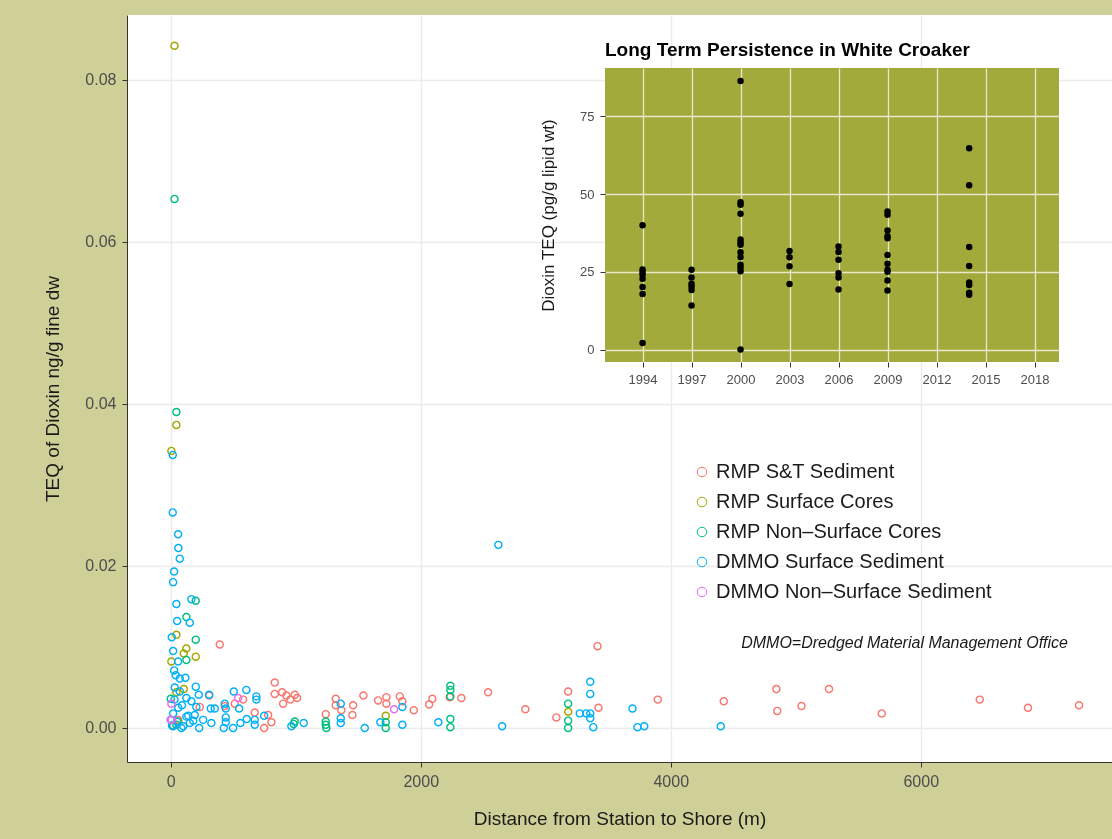 This screenshot has height=839, width=1112. Describe the element at coordinates (53, 388) in the screenshot. I see `y-axis-title: TEQ of Dioxin ng/g fine dw` at that location.